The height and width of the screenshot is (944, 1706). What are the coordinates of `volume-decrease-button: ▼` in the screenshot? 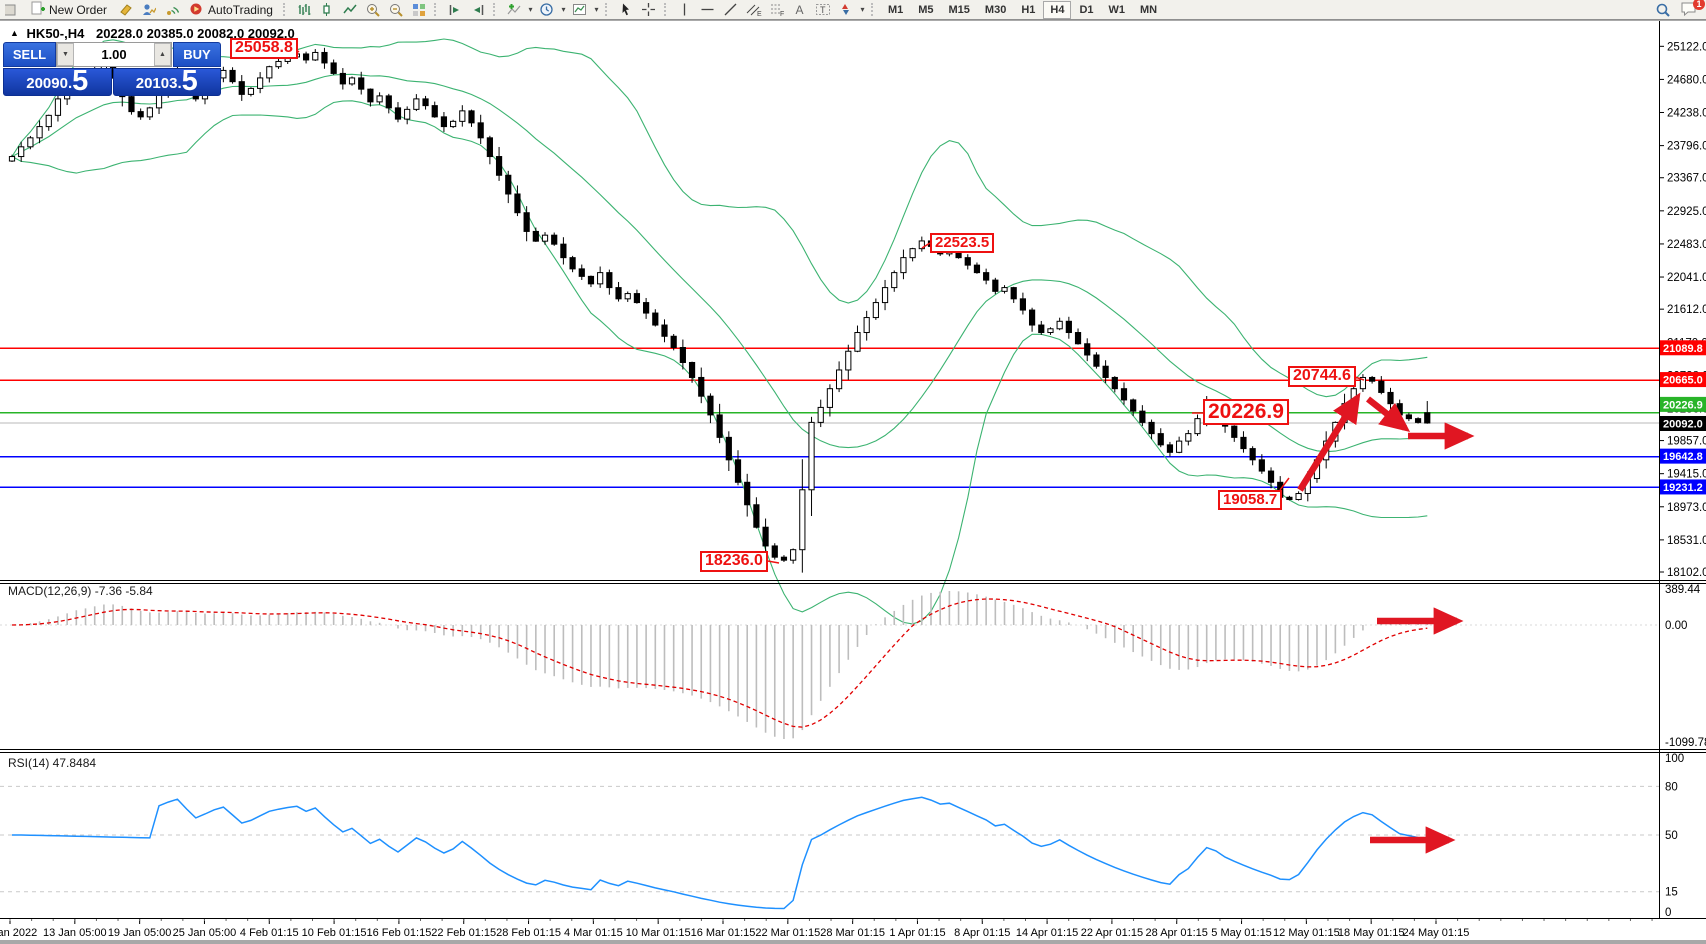 It's located at (65, 54).